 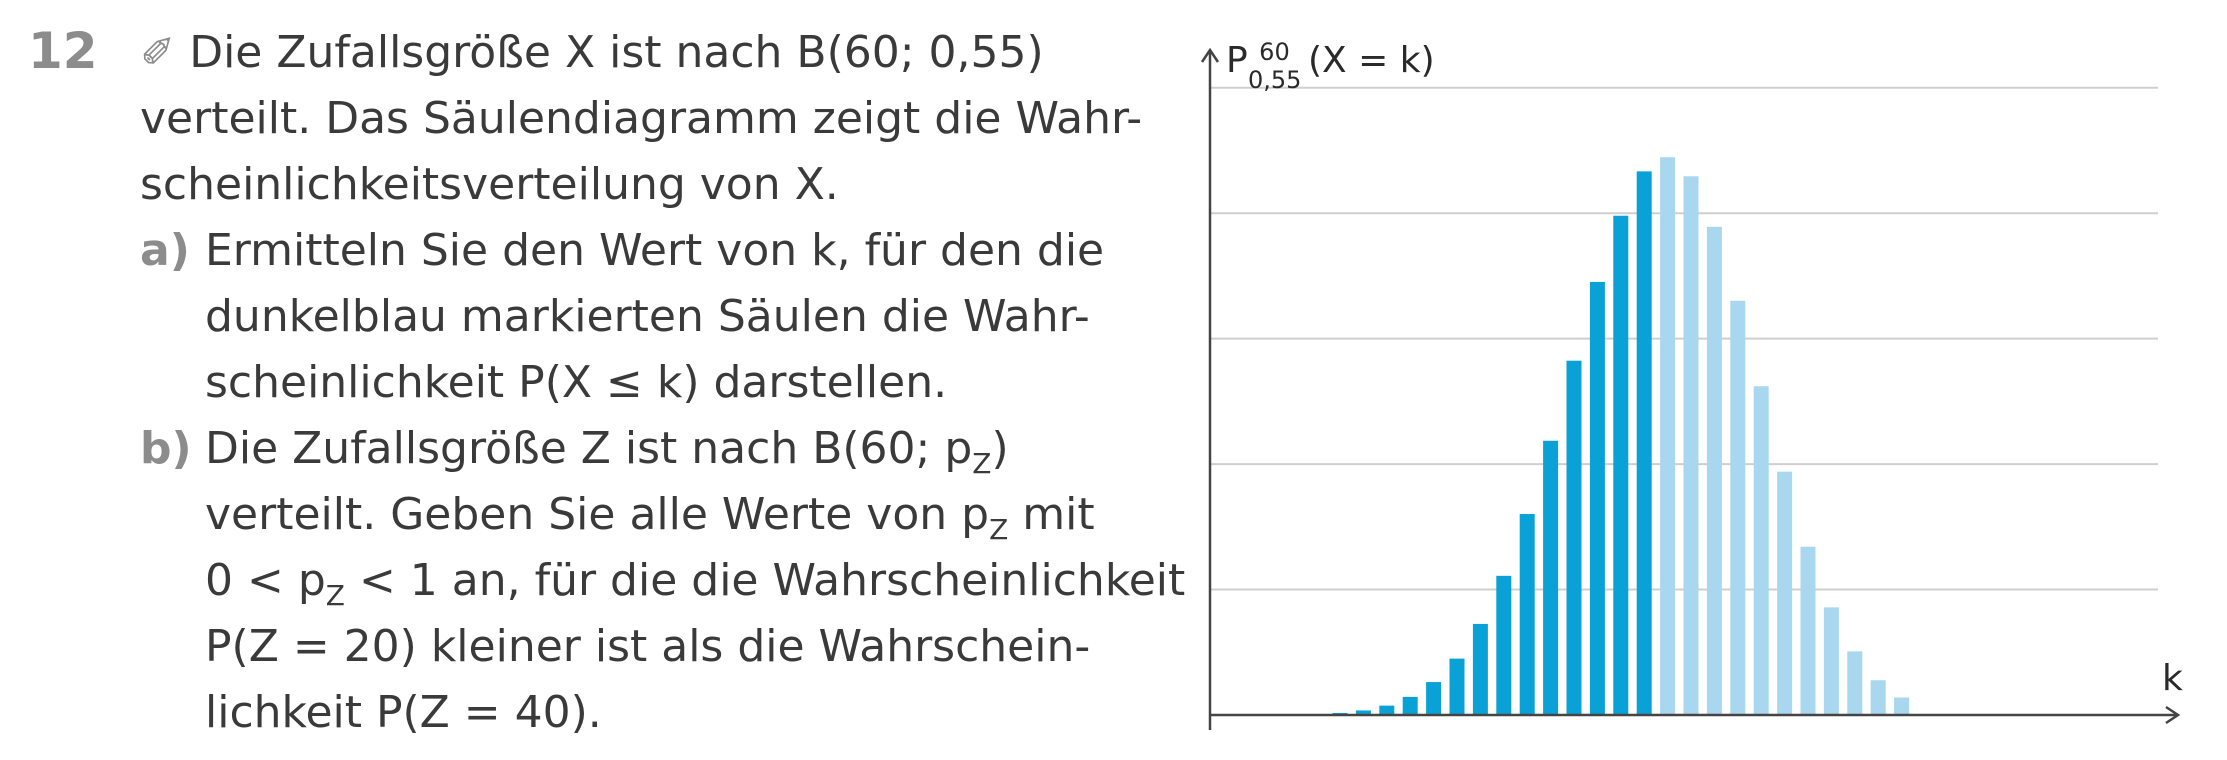 What do you see at coordinates (2172, 678) in the screenshot?
I see `x-axis-label: k` at bounding box center [2172, 678].